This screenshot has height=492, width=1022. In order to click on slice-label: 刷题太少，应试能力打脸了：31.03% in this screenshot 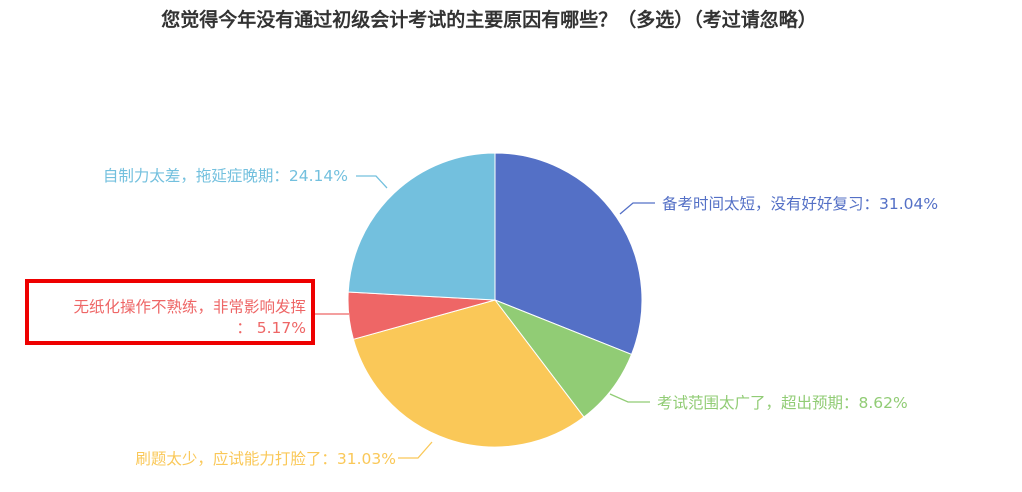, I will do `click(265, 458)`.